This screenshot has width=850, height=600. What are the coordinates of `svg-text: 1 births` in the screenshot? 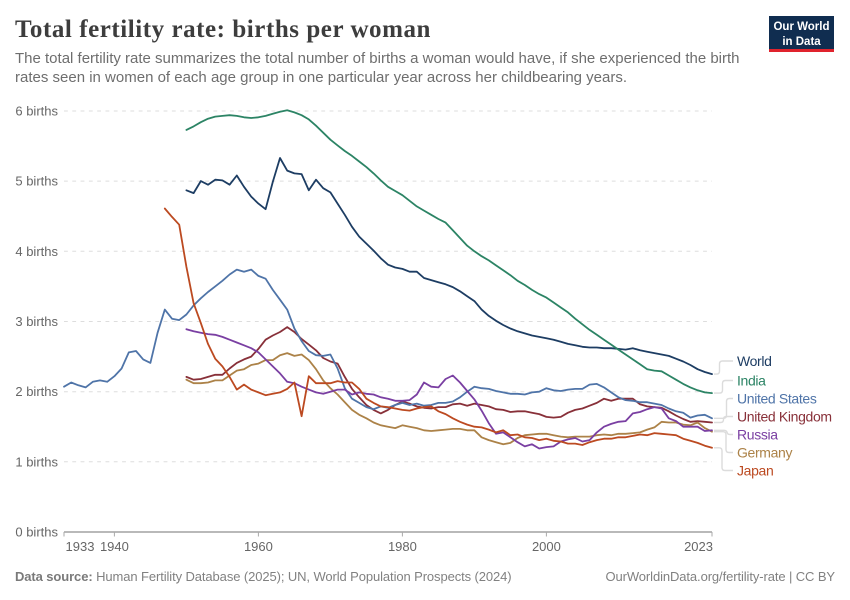 It's located at (36, 461).